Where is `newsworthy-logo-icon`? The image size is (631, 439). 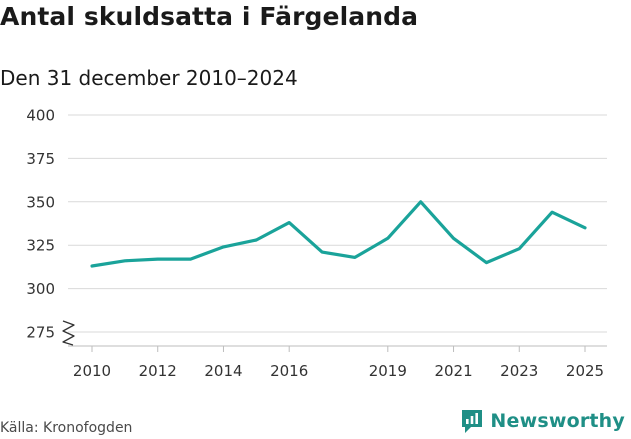 newsworthy-logo-icon is located at coordinates (472, 421).